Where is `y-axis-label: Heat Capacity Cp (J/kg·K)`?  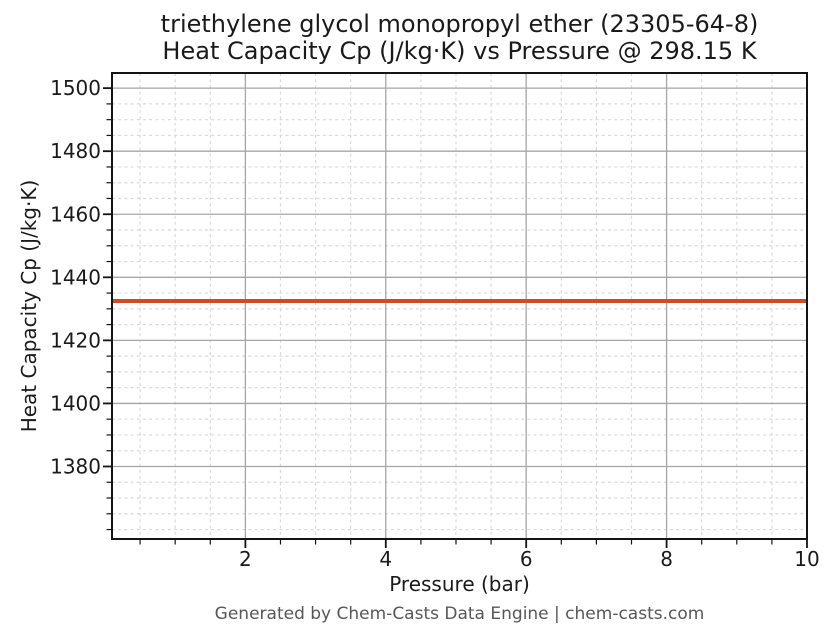 y-axis-label: Heat Capacity Cp (J/kg·K) is located at coordinates (29, 306).